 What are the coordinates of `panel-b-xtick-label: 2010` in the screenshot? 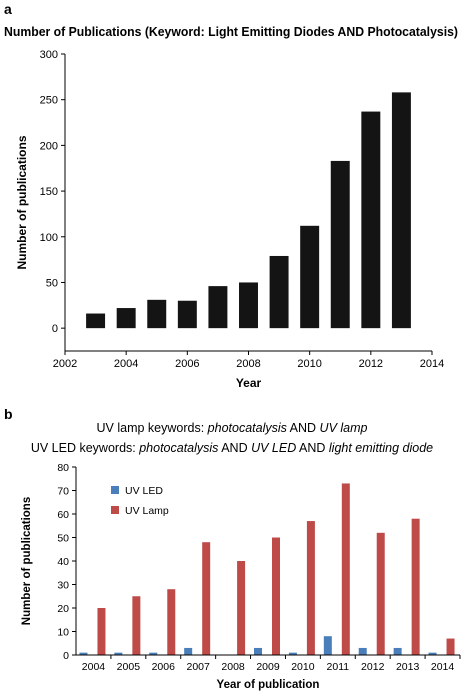 It's located at (303, 667).